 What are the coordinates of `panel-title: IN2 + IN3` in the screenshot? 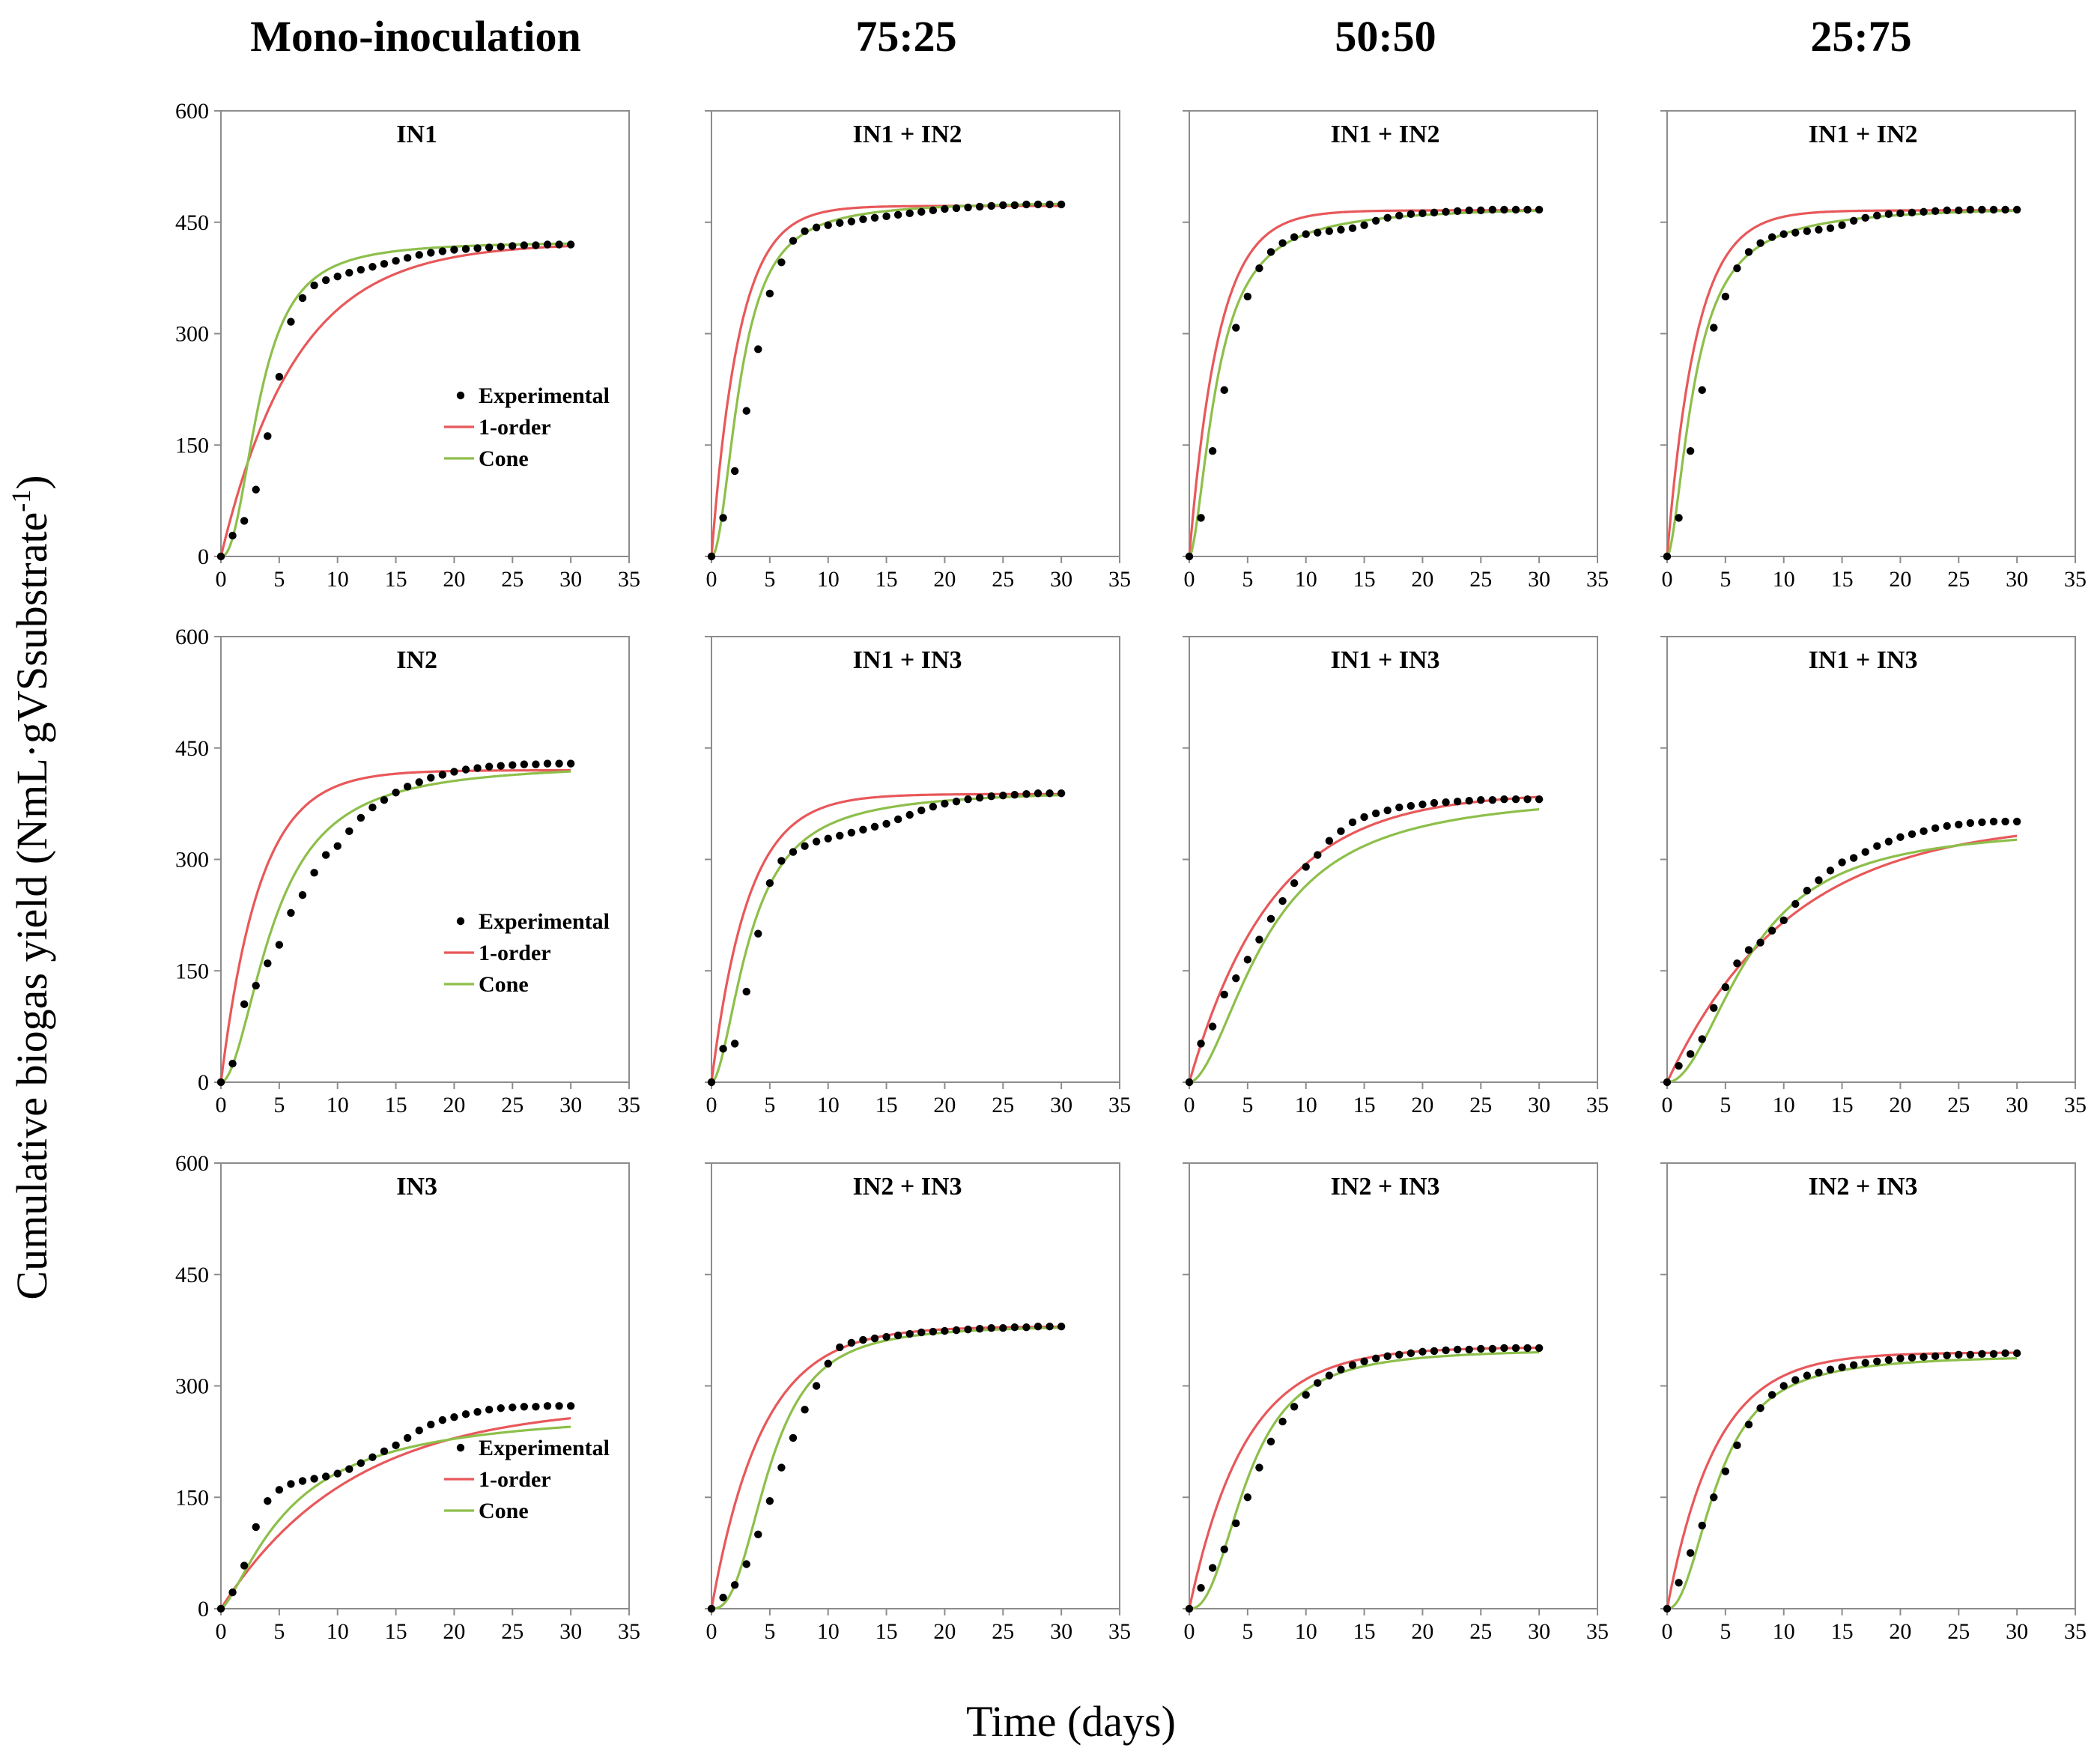 It's located at (1385, 1187).